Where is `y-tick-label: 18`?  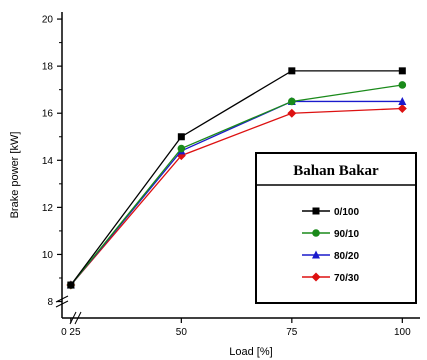
y-tick-label: 18 is located at coordinates (48, 67).